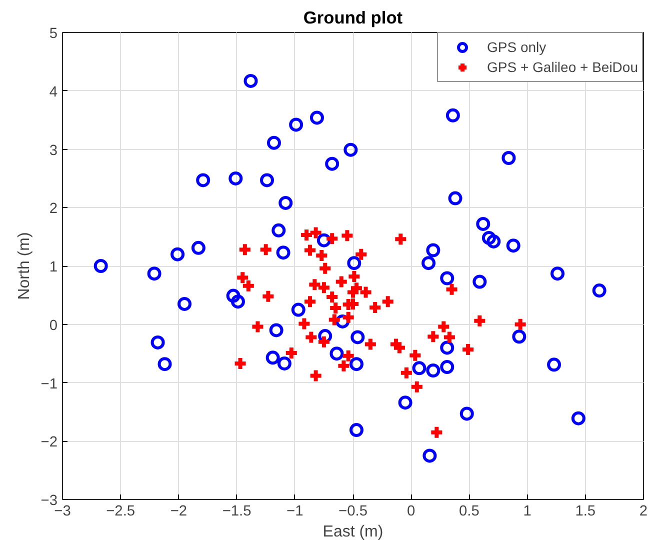 This screenshot has height=554, width=651. Describe the element at coordinates (179, 512) in the screenshot. I see `x-tick-label: −2` at that location.